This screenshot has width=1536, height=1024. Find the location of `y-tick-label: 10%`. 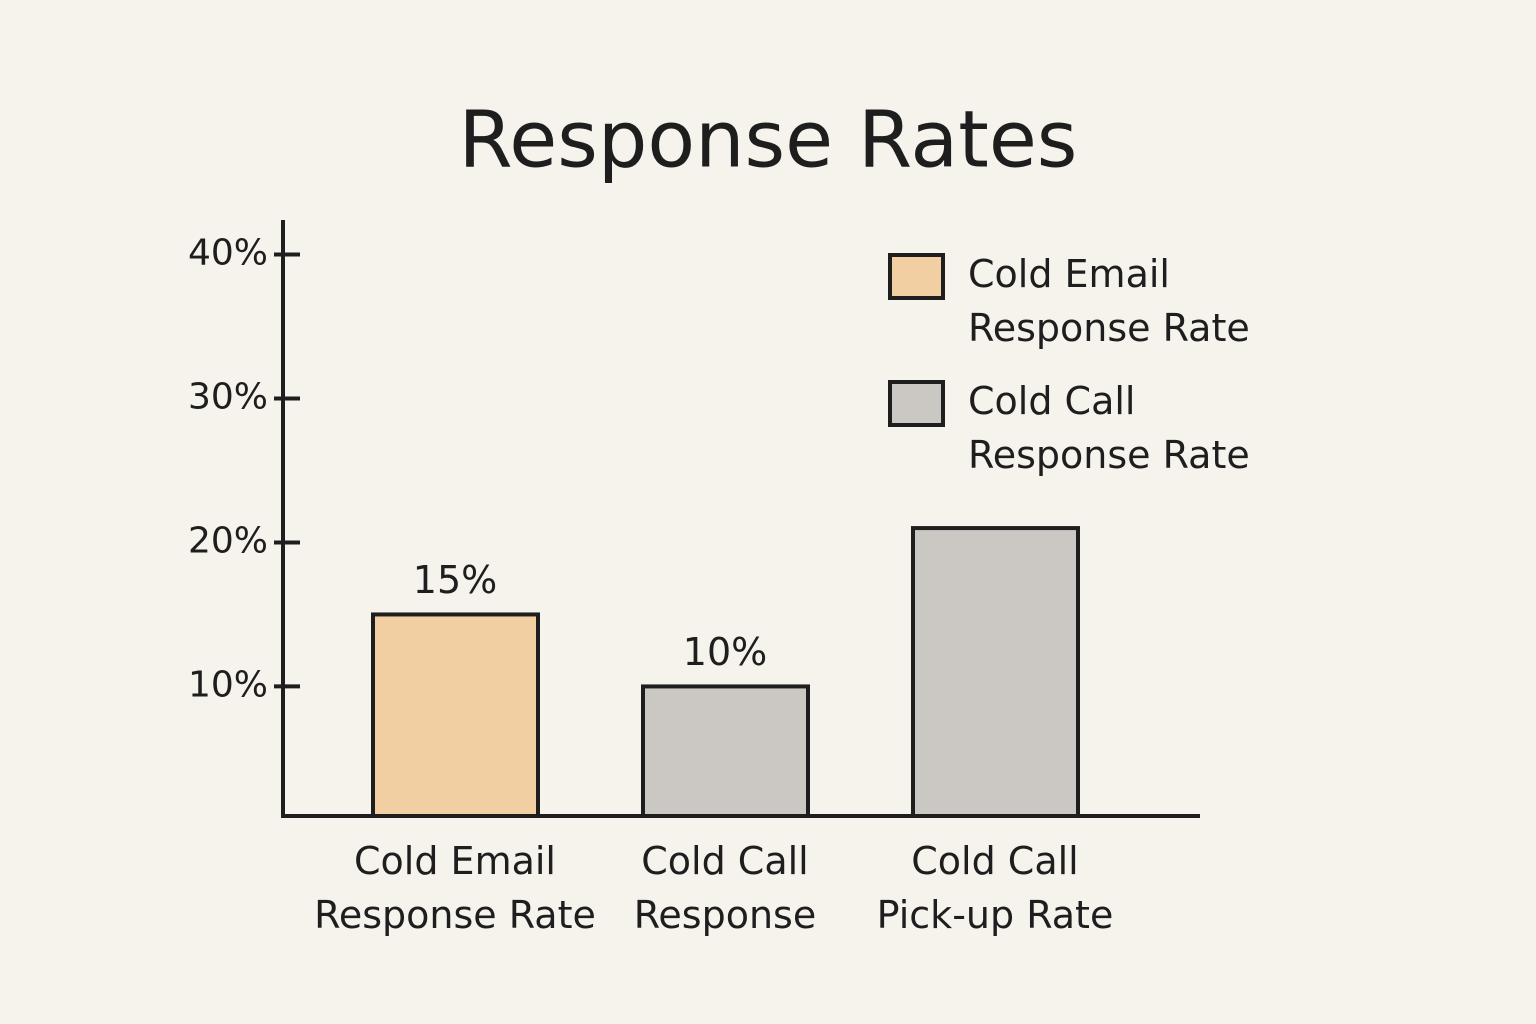

y-tick-label: 10% is located at coordinates (228, 684).